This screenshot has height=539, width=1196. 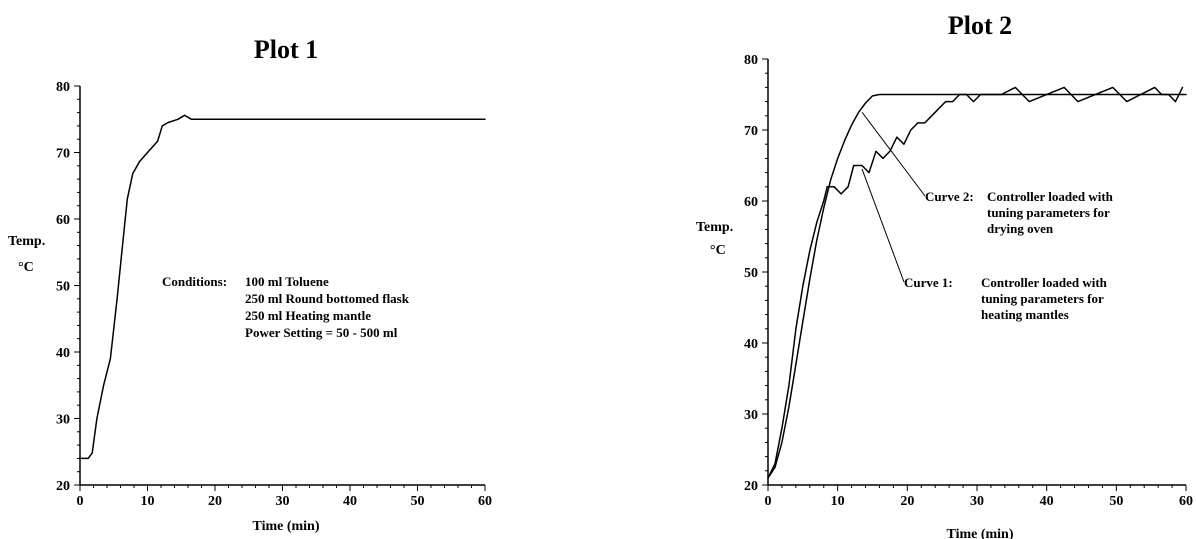 What do you see at coordinates (286, 49) in the screenshot?
I see `chart-title: Plot 1` at bounding box center [286, 49].